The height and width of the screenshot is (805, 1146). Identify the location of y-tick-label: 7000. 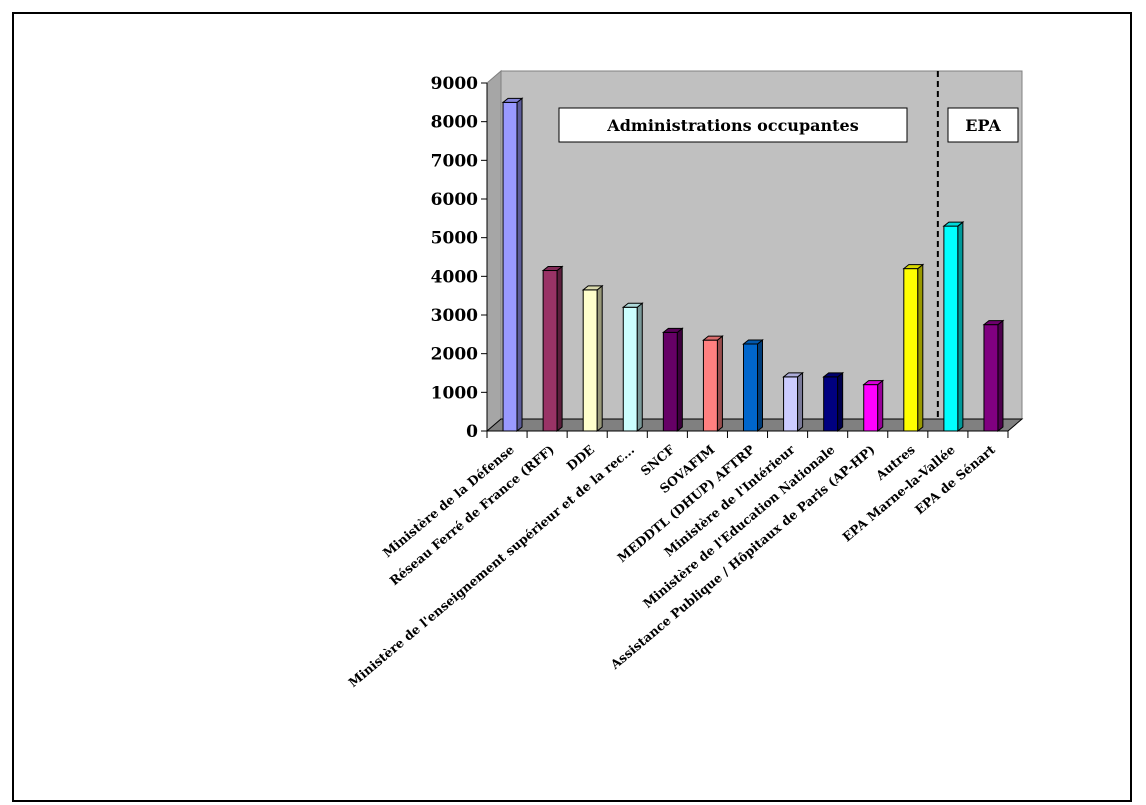
(454, 161).